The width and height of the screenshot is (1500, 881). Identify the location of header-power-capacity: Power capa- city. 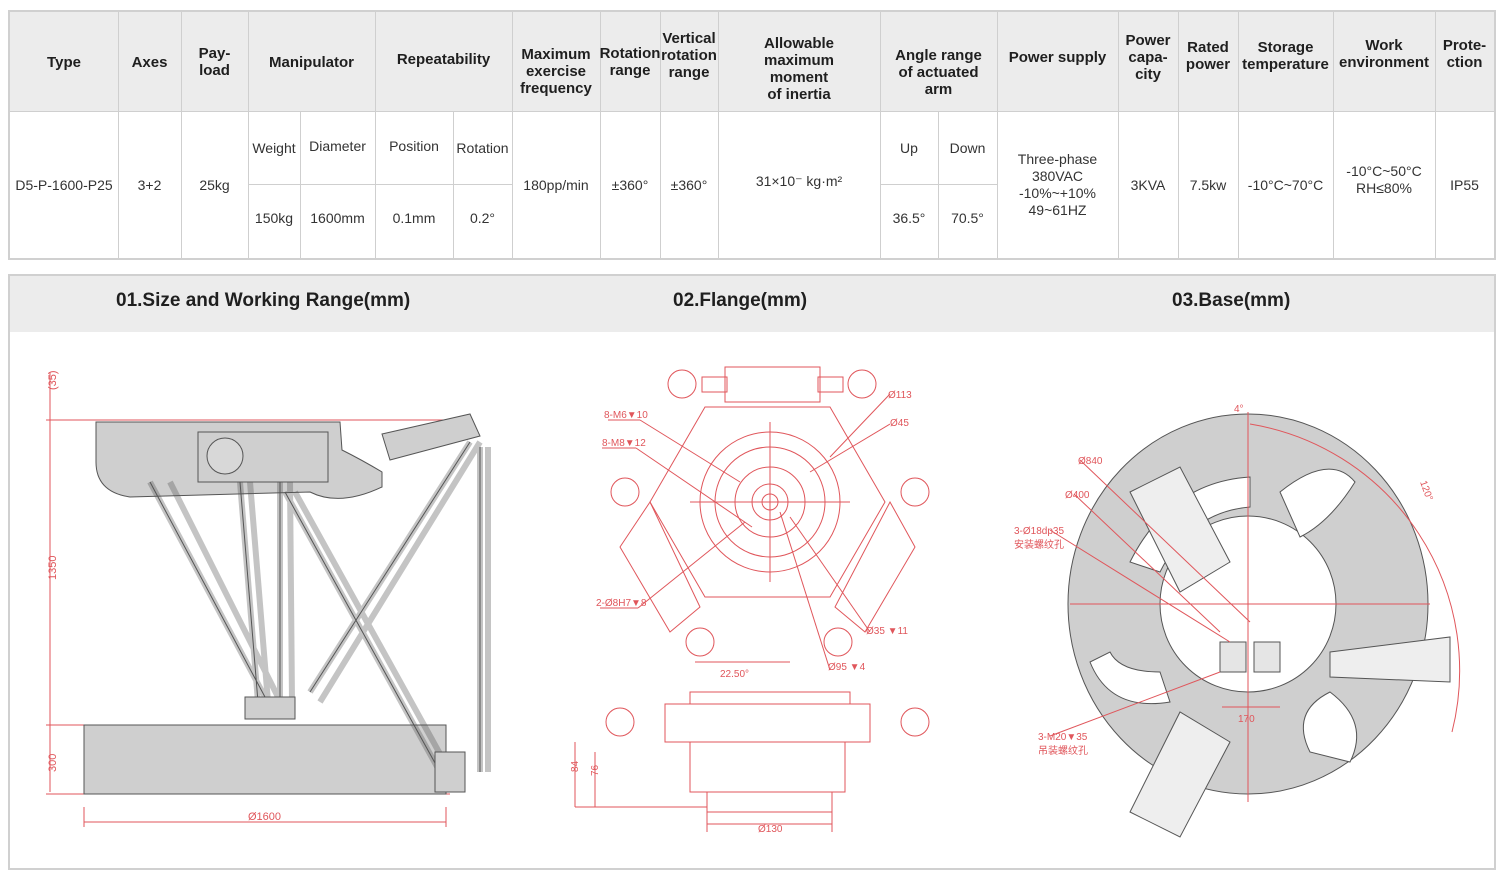
(1148, 57).